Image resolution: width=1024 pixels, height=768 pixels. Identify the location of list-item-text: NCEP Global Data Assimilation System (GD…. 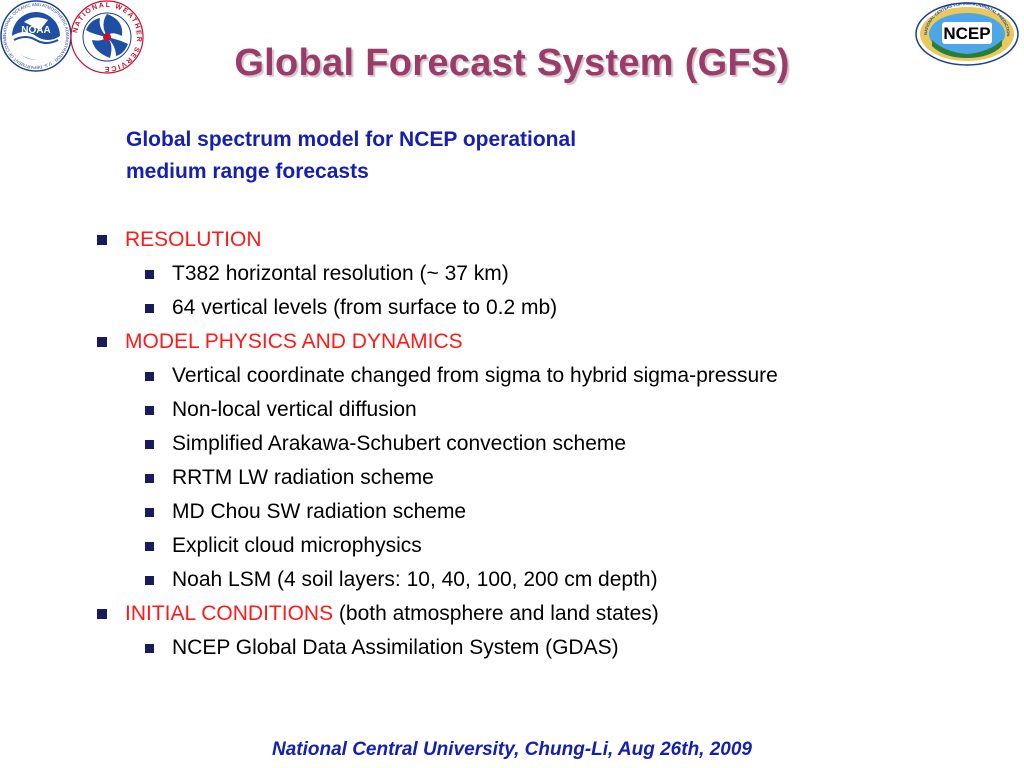
(395, 647).